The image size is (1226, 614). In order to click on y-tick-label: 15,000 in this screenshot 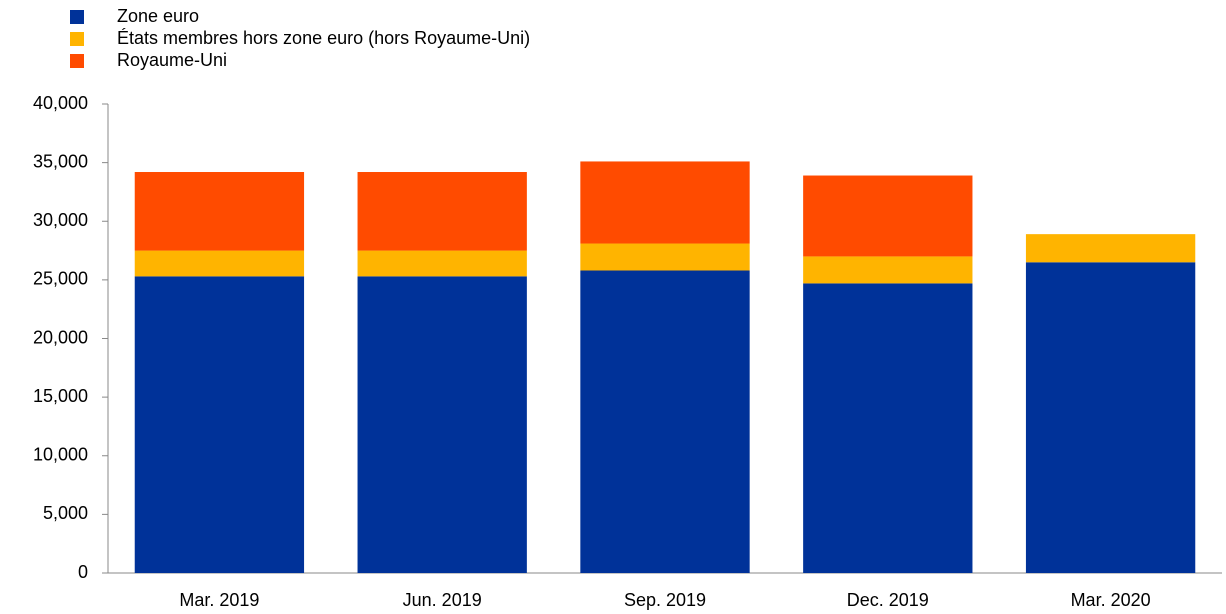, I will do `click(60, 396)`.